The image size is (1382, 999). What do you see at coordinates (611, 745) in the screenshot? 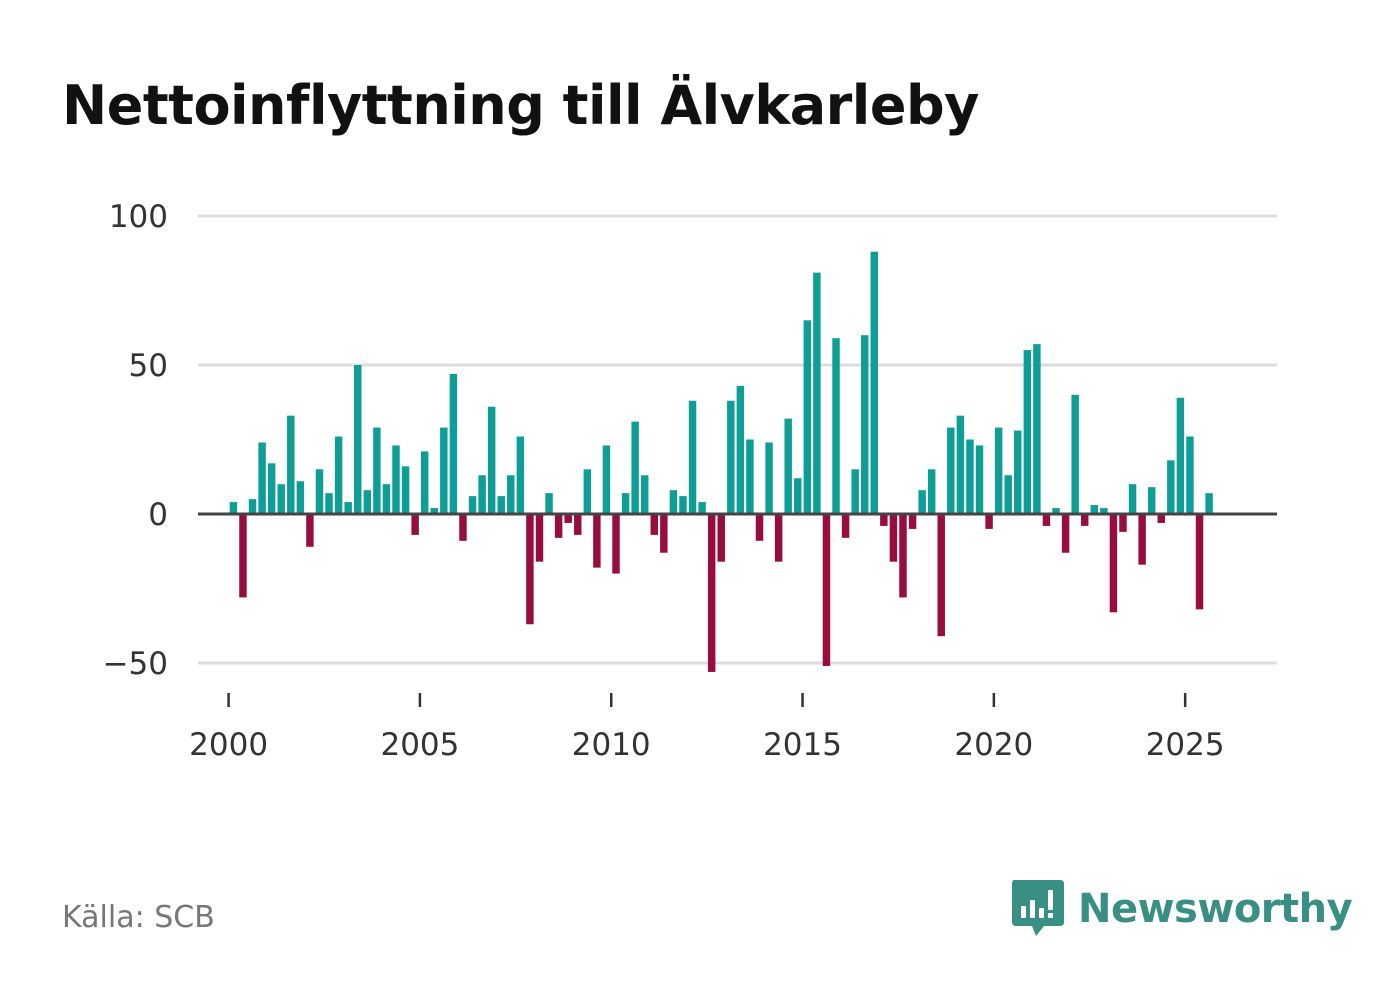
I see `x-tick-label: 2010` at bounding box center [611, 745].